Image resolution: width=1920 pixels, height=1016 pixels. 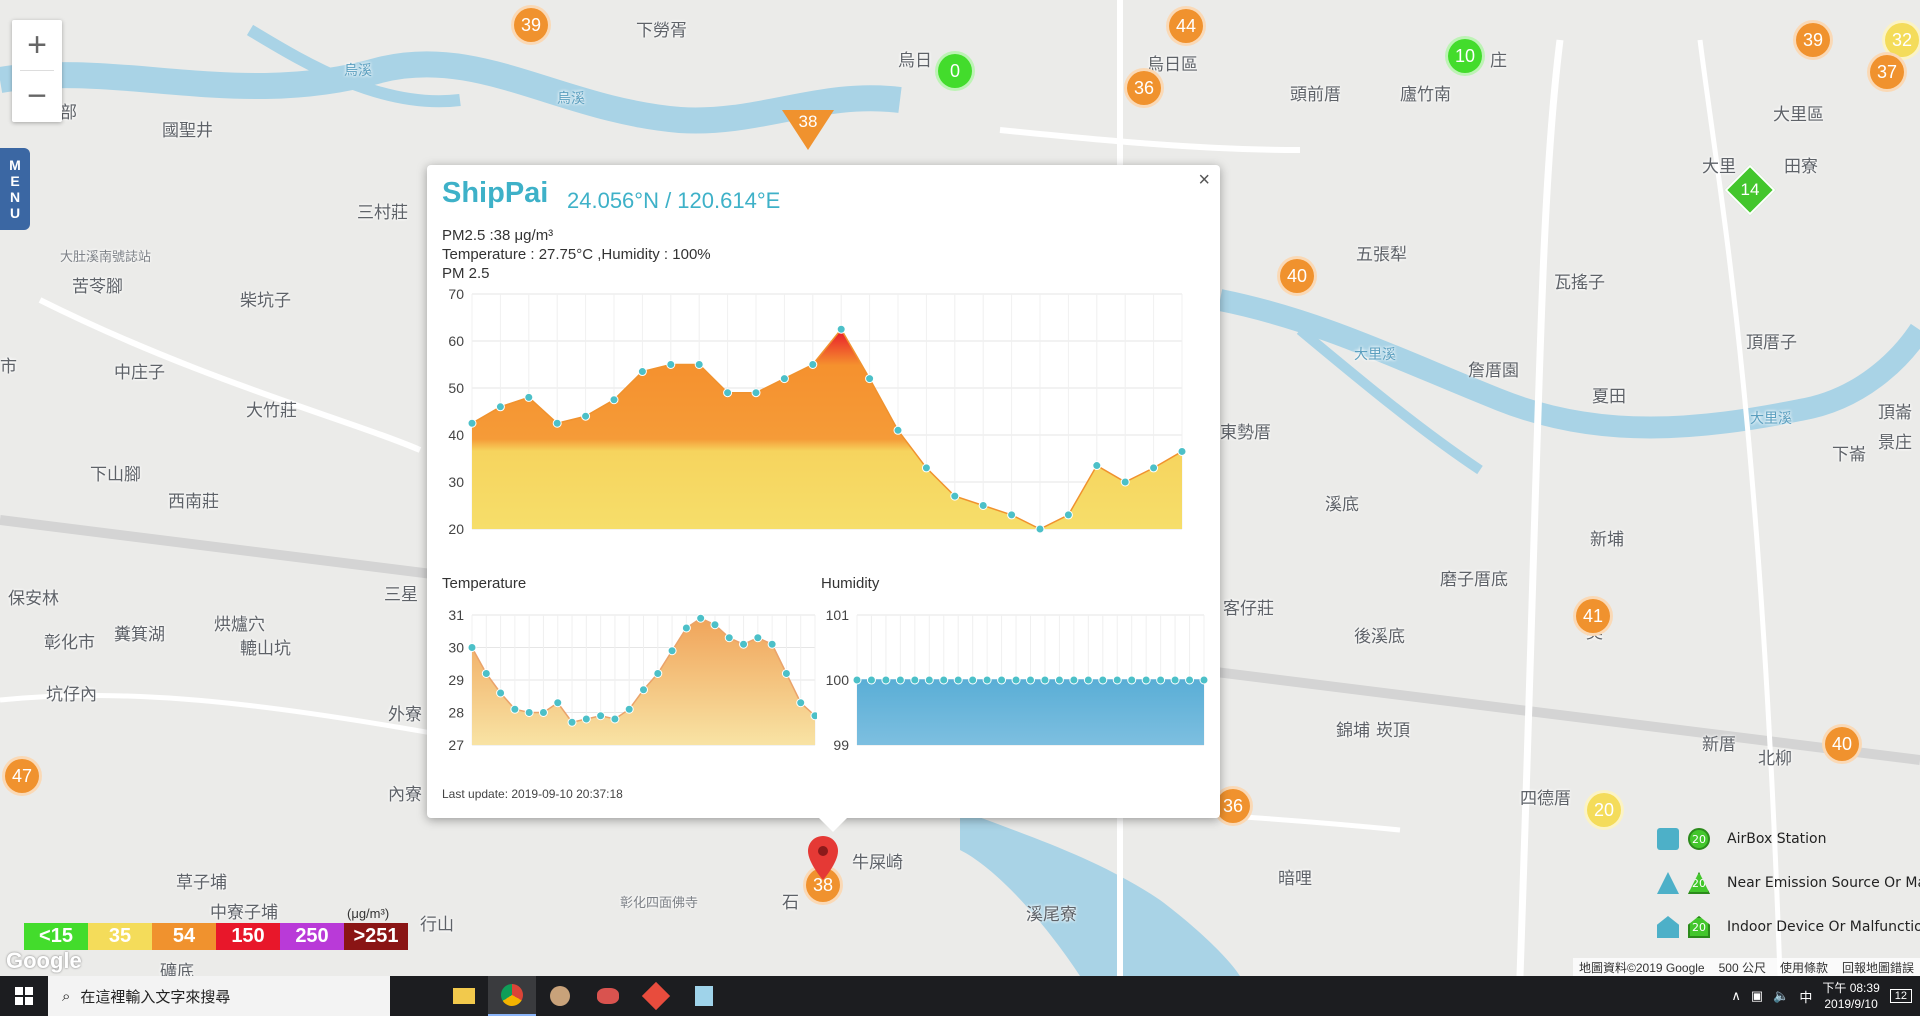 What do you see at coordinates (1877, 968) in the screenshot?
I see `report-link: 回報地圖錯誤` at bounding box center [1877, 968].